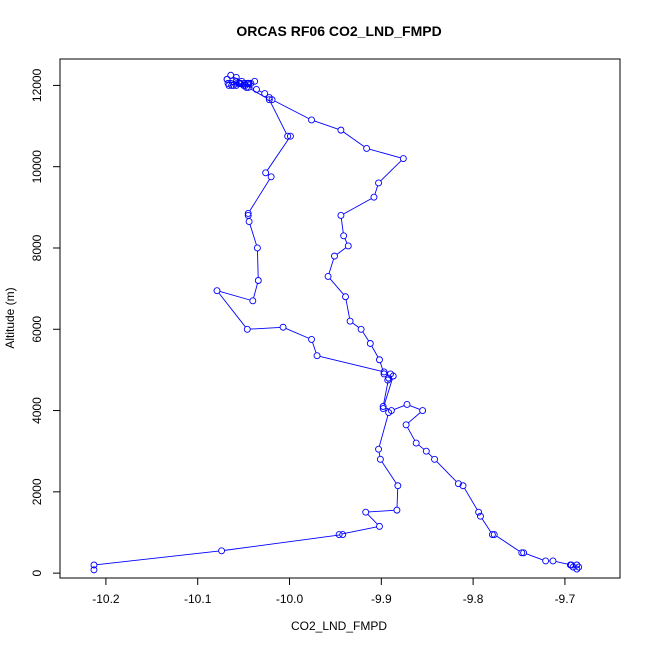 This screenshot has height=650, width=650. I want to click on x-tick-label: -10.0, so click(290, 599).